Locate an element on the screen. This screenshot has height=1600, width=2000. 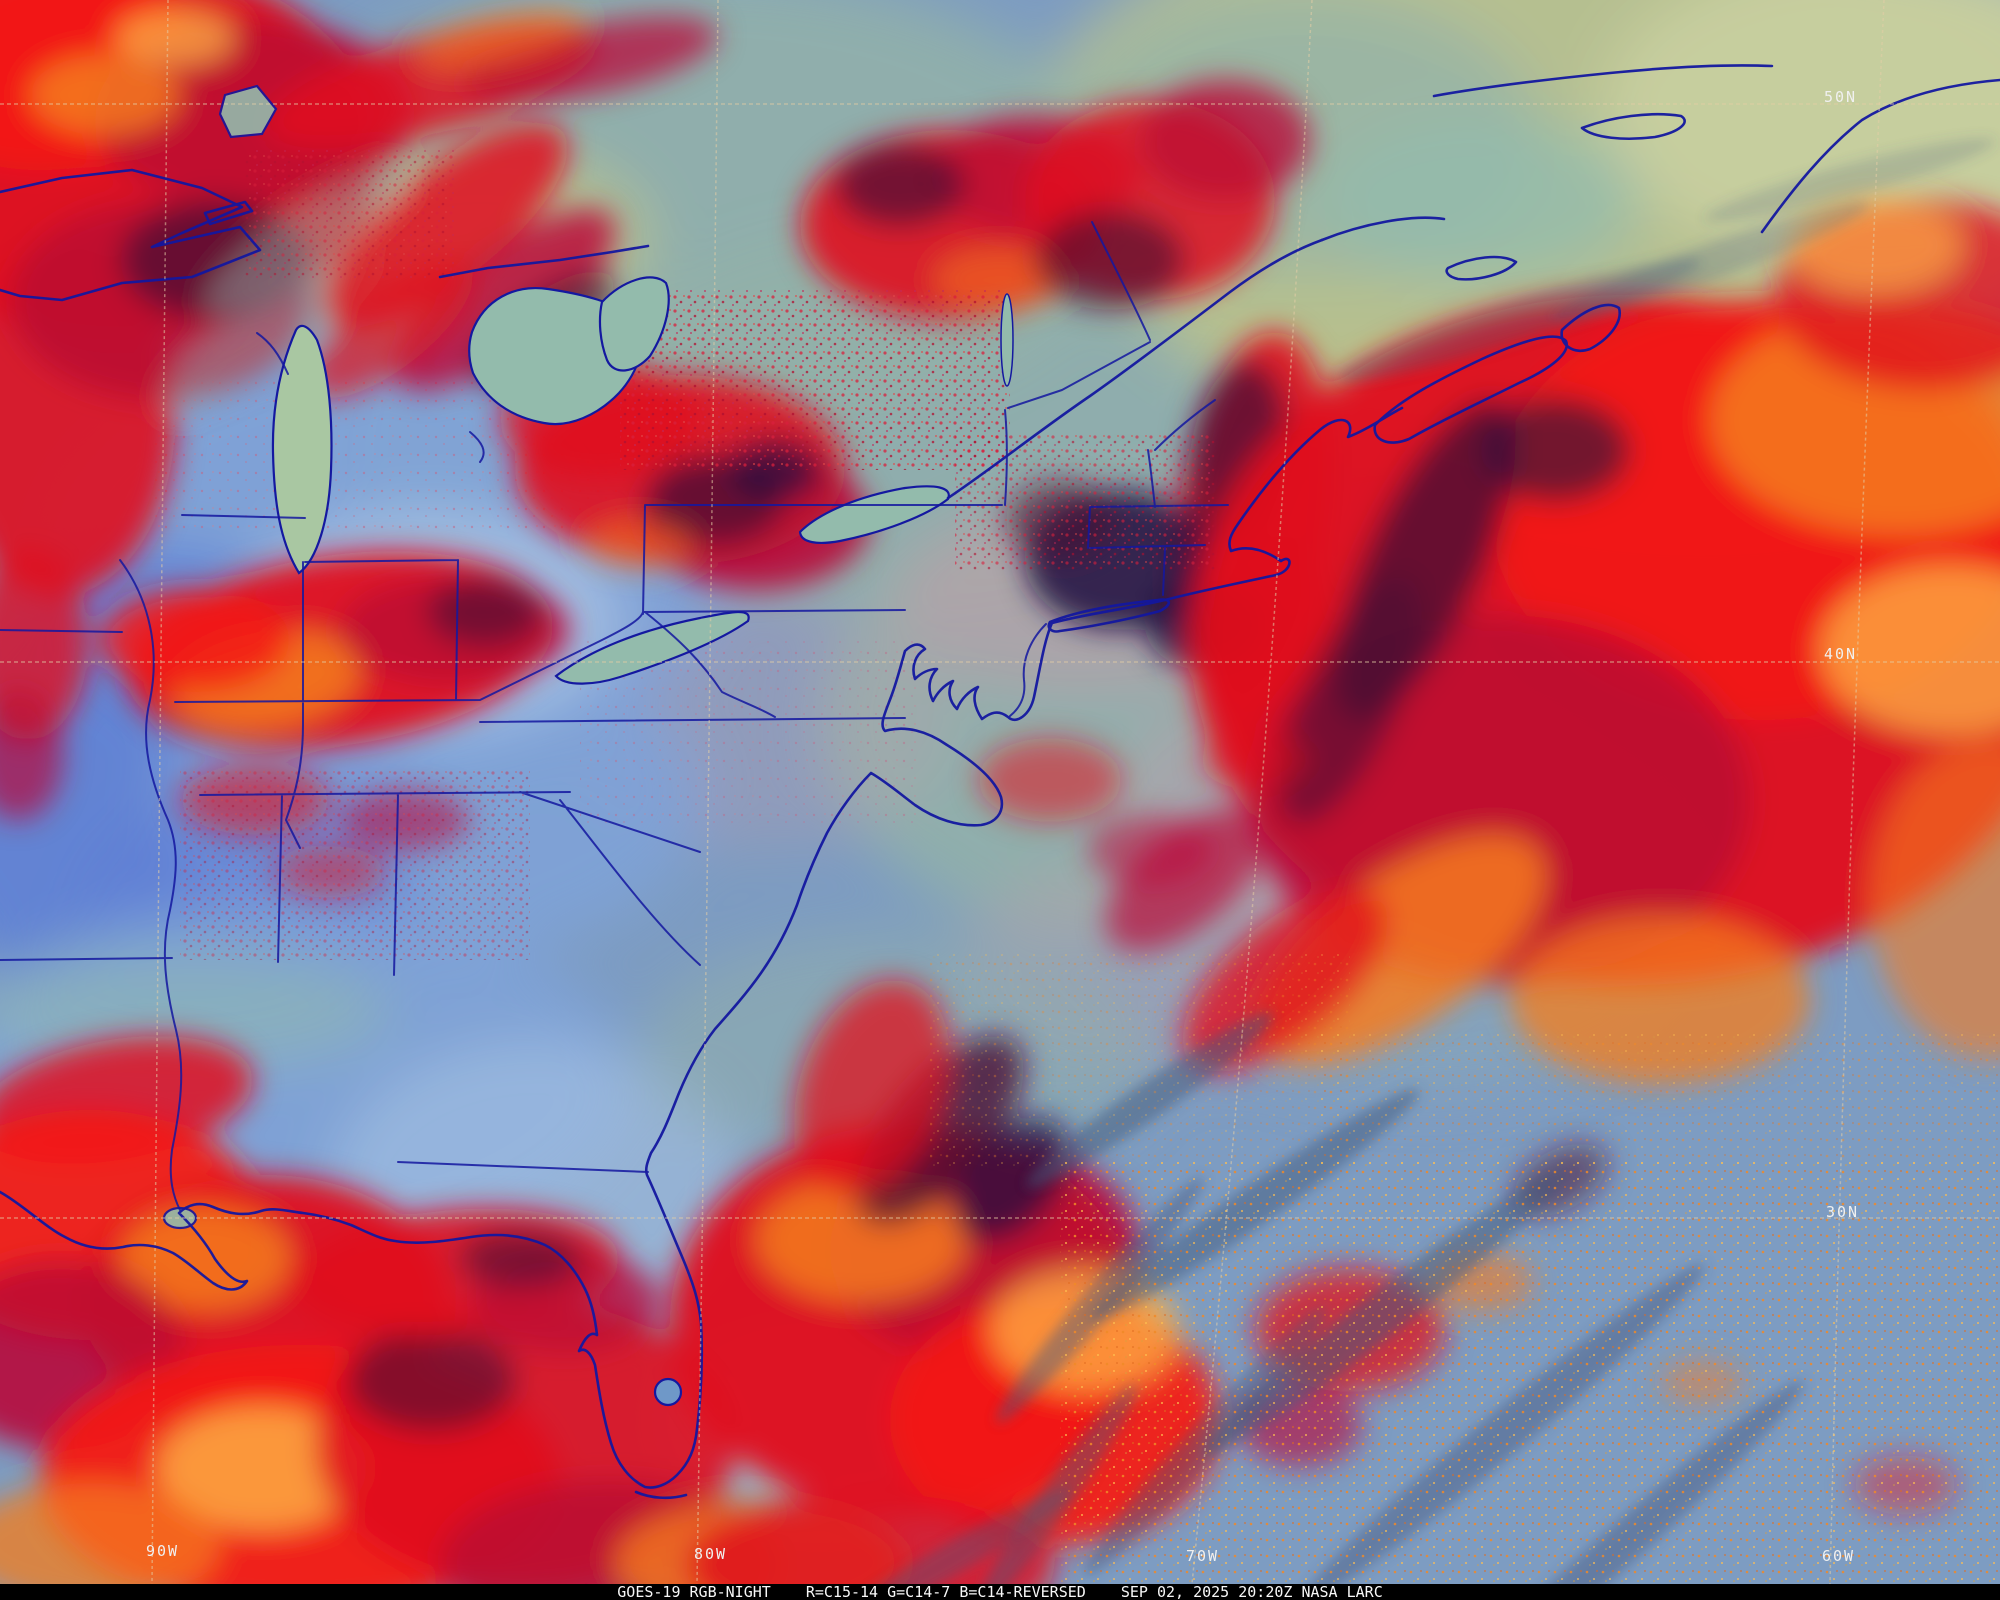
lon-label-60w: 60W is located at coordinates (1839, 1556).